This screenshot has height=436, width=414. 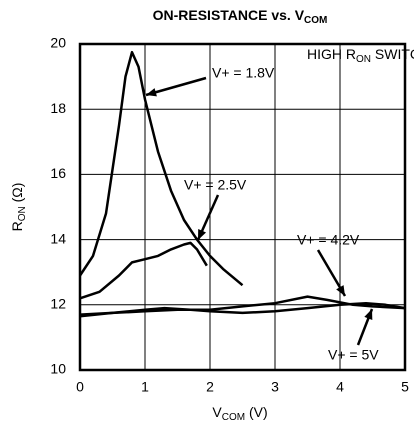 What do you see at coordinates (315, 20) in the screenshot?
I see `title-sub: COM` at bounding box center [315, 20].